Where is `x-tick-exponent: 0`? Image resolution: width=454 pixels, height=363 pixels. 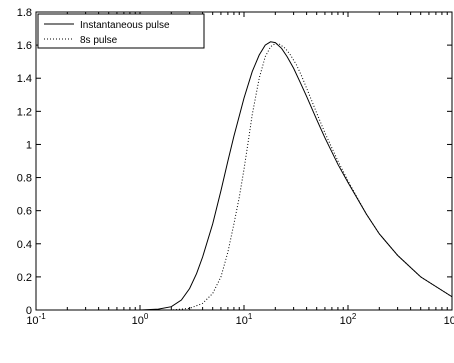
x-tick-exponent: 0 is located at coordinates (146, 316).